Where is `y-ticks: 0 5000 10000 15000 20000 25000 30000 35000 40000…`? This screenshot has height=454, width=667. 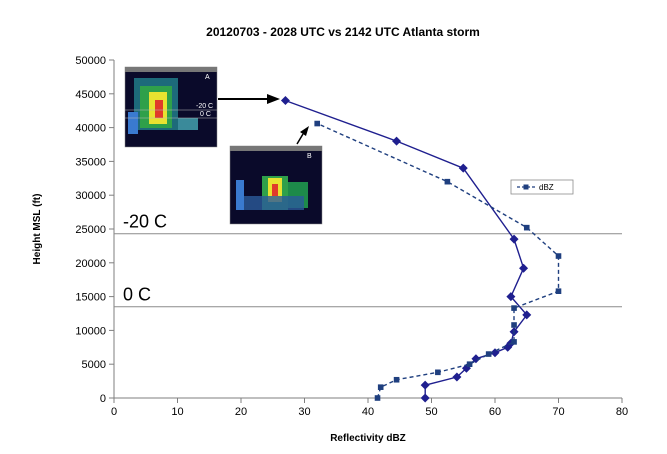 y-ticks: 0 5000 10000 15000 20000 25000 30000 35000 40000… is located at coordinates (94, 230).